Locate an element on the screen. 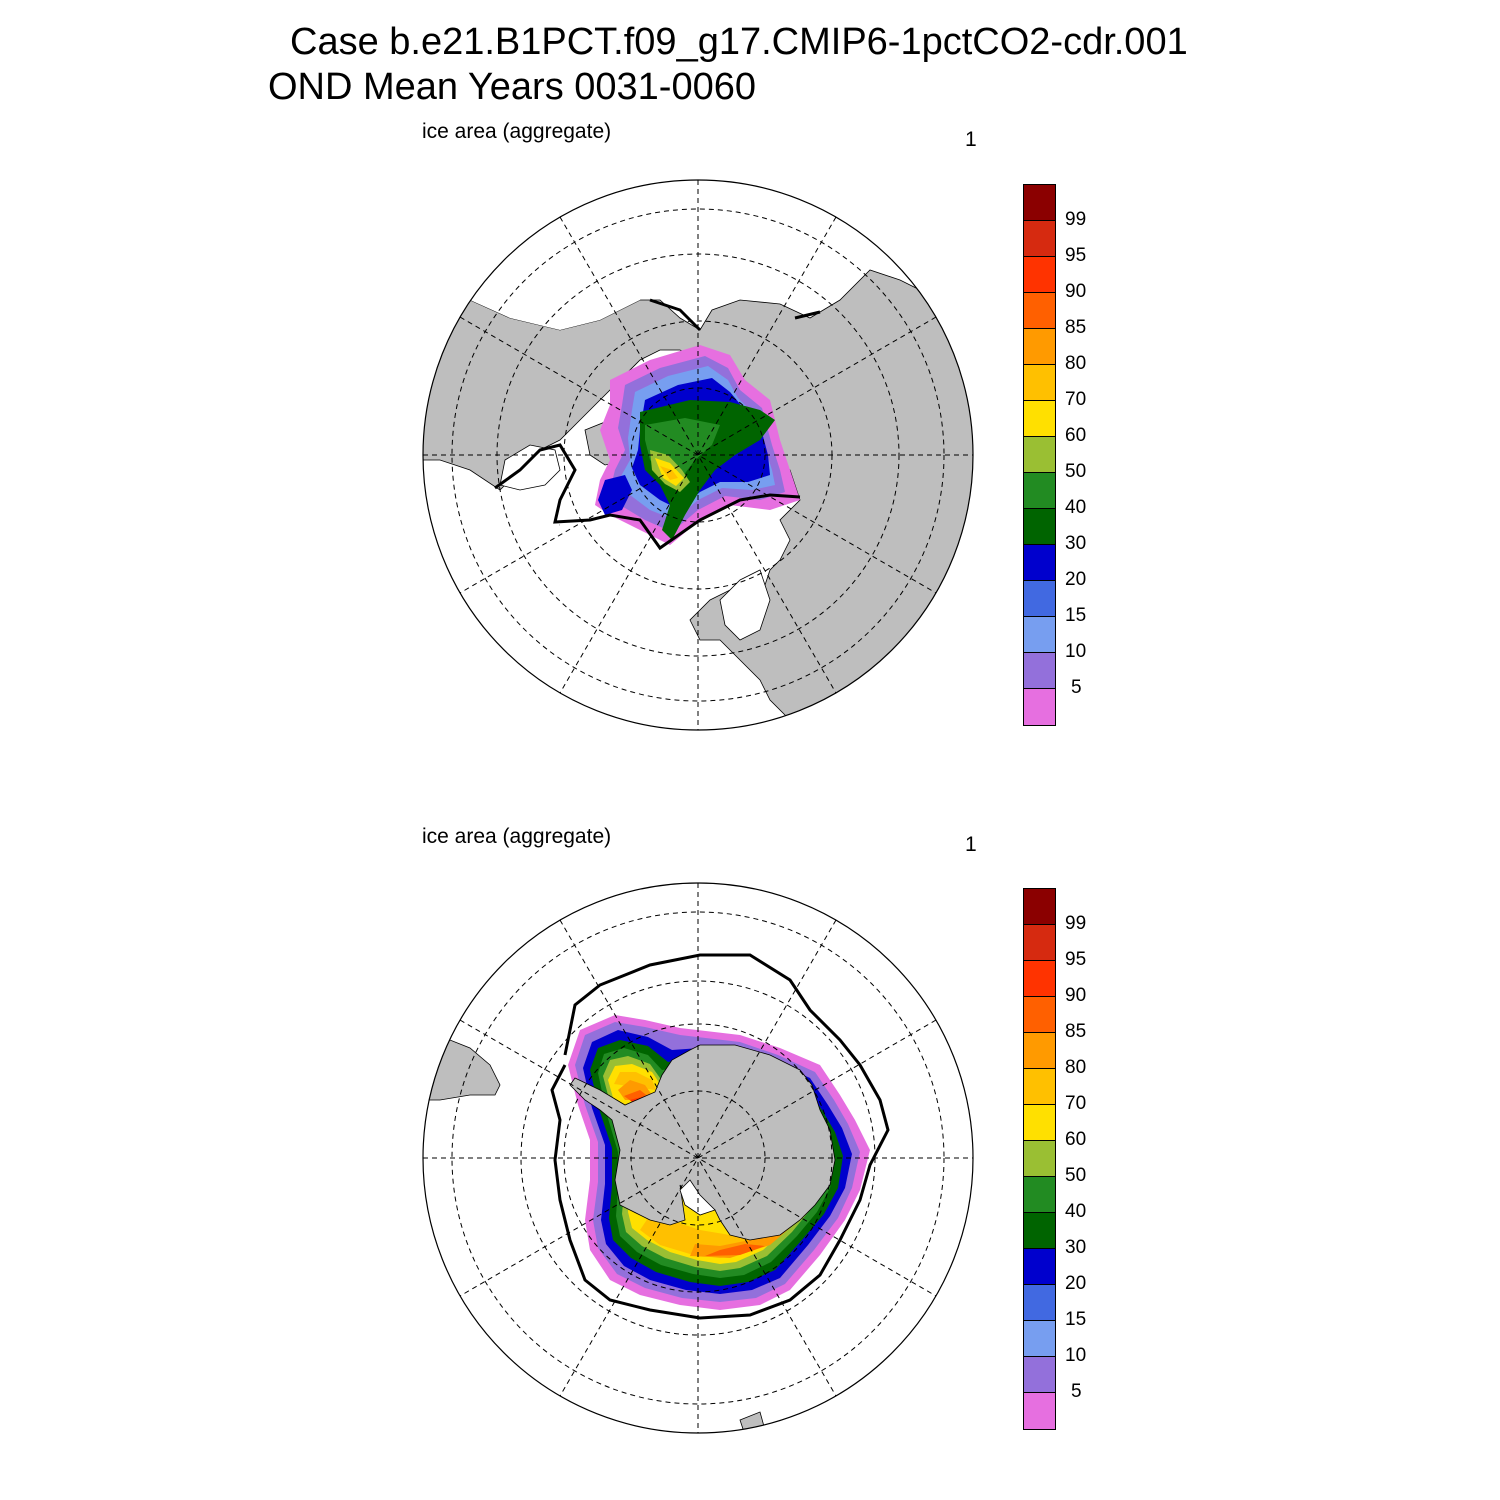 The image size is (1500, 1500). south-colorbar-label: 30 is located at coordinates (1076, 1247).